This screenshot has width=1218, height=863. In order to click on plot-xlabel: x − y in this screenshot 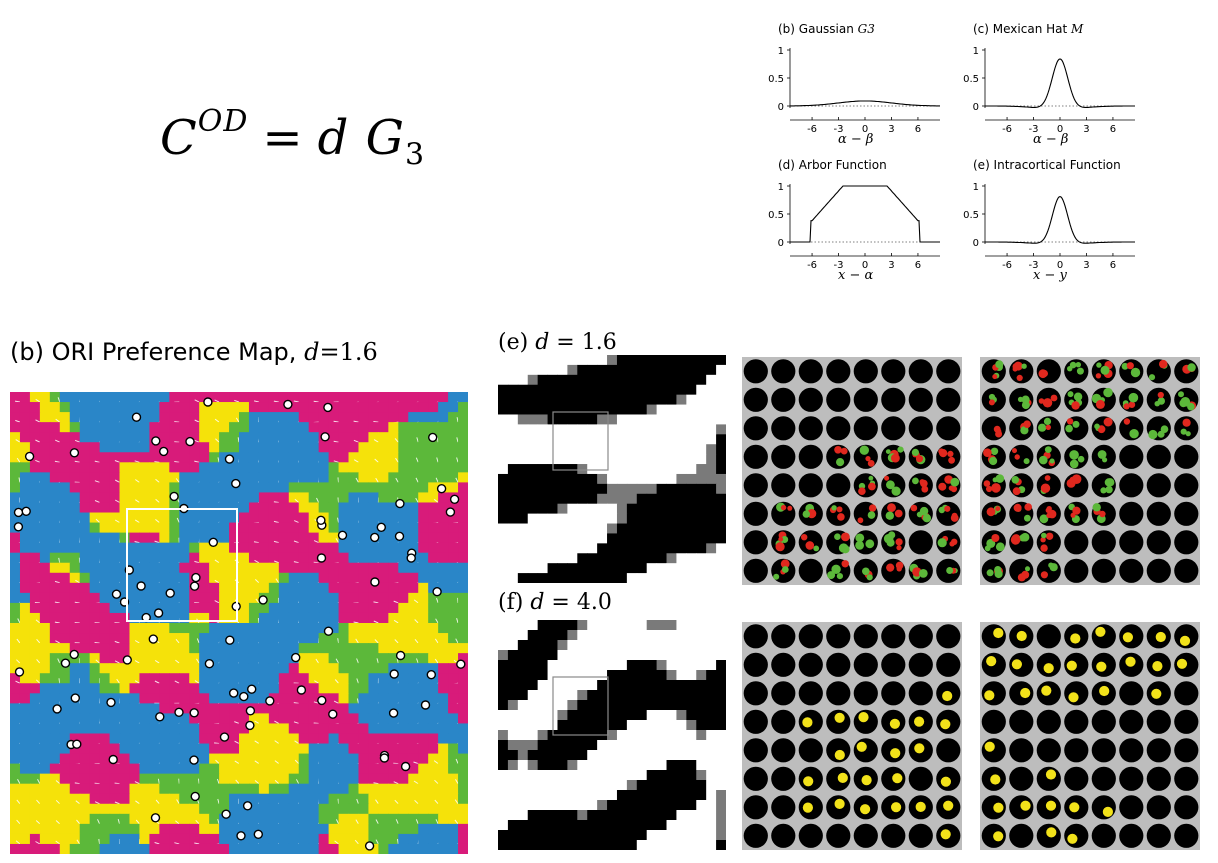, I will do `click(1050, 275)`.